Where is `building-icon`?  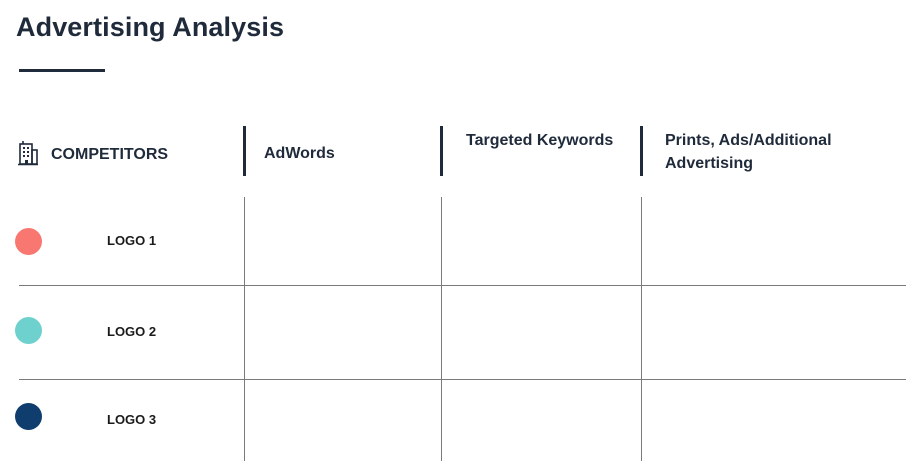
building-icon is located at coordinates (28, 153).